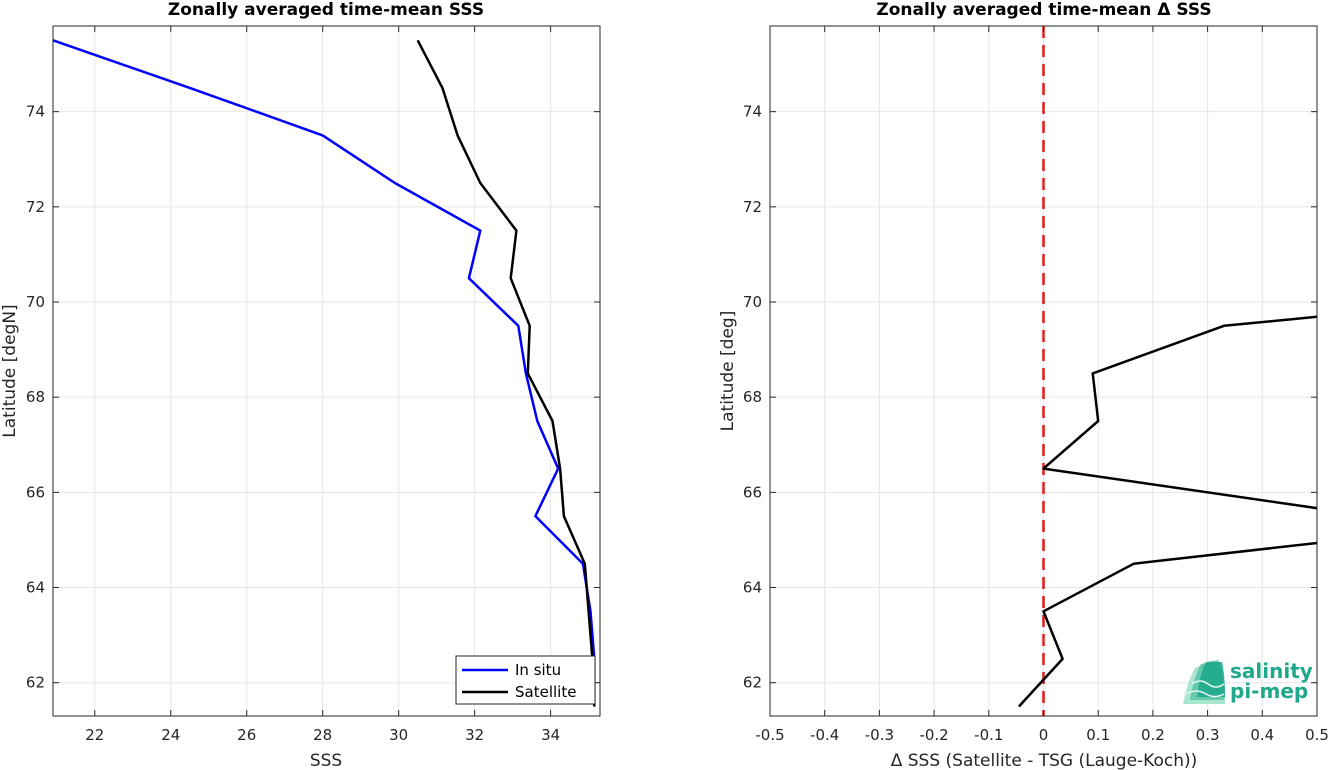 Image resolution: width=1330 pixels, height=770 pixels. Describe the element at coordinates (824, 735) in the screenshot. I see `right-x-tick-label: -0.4` at that location.